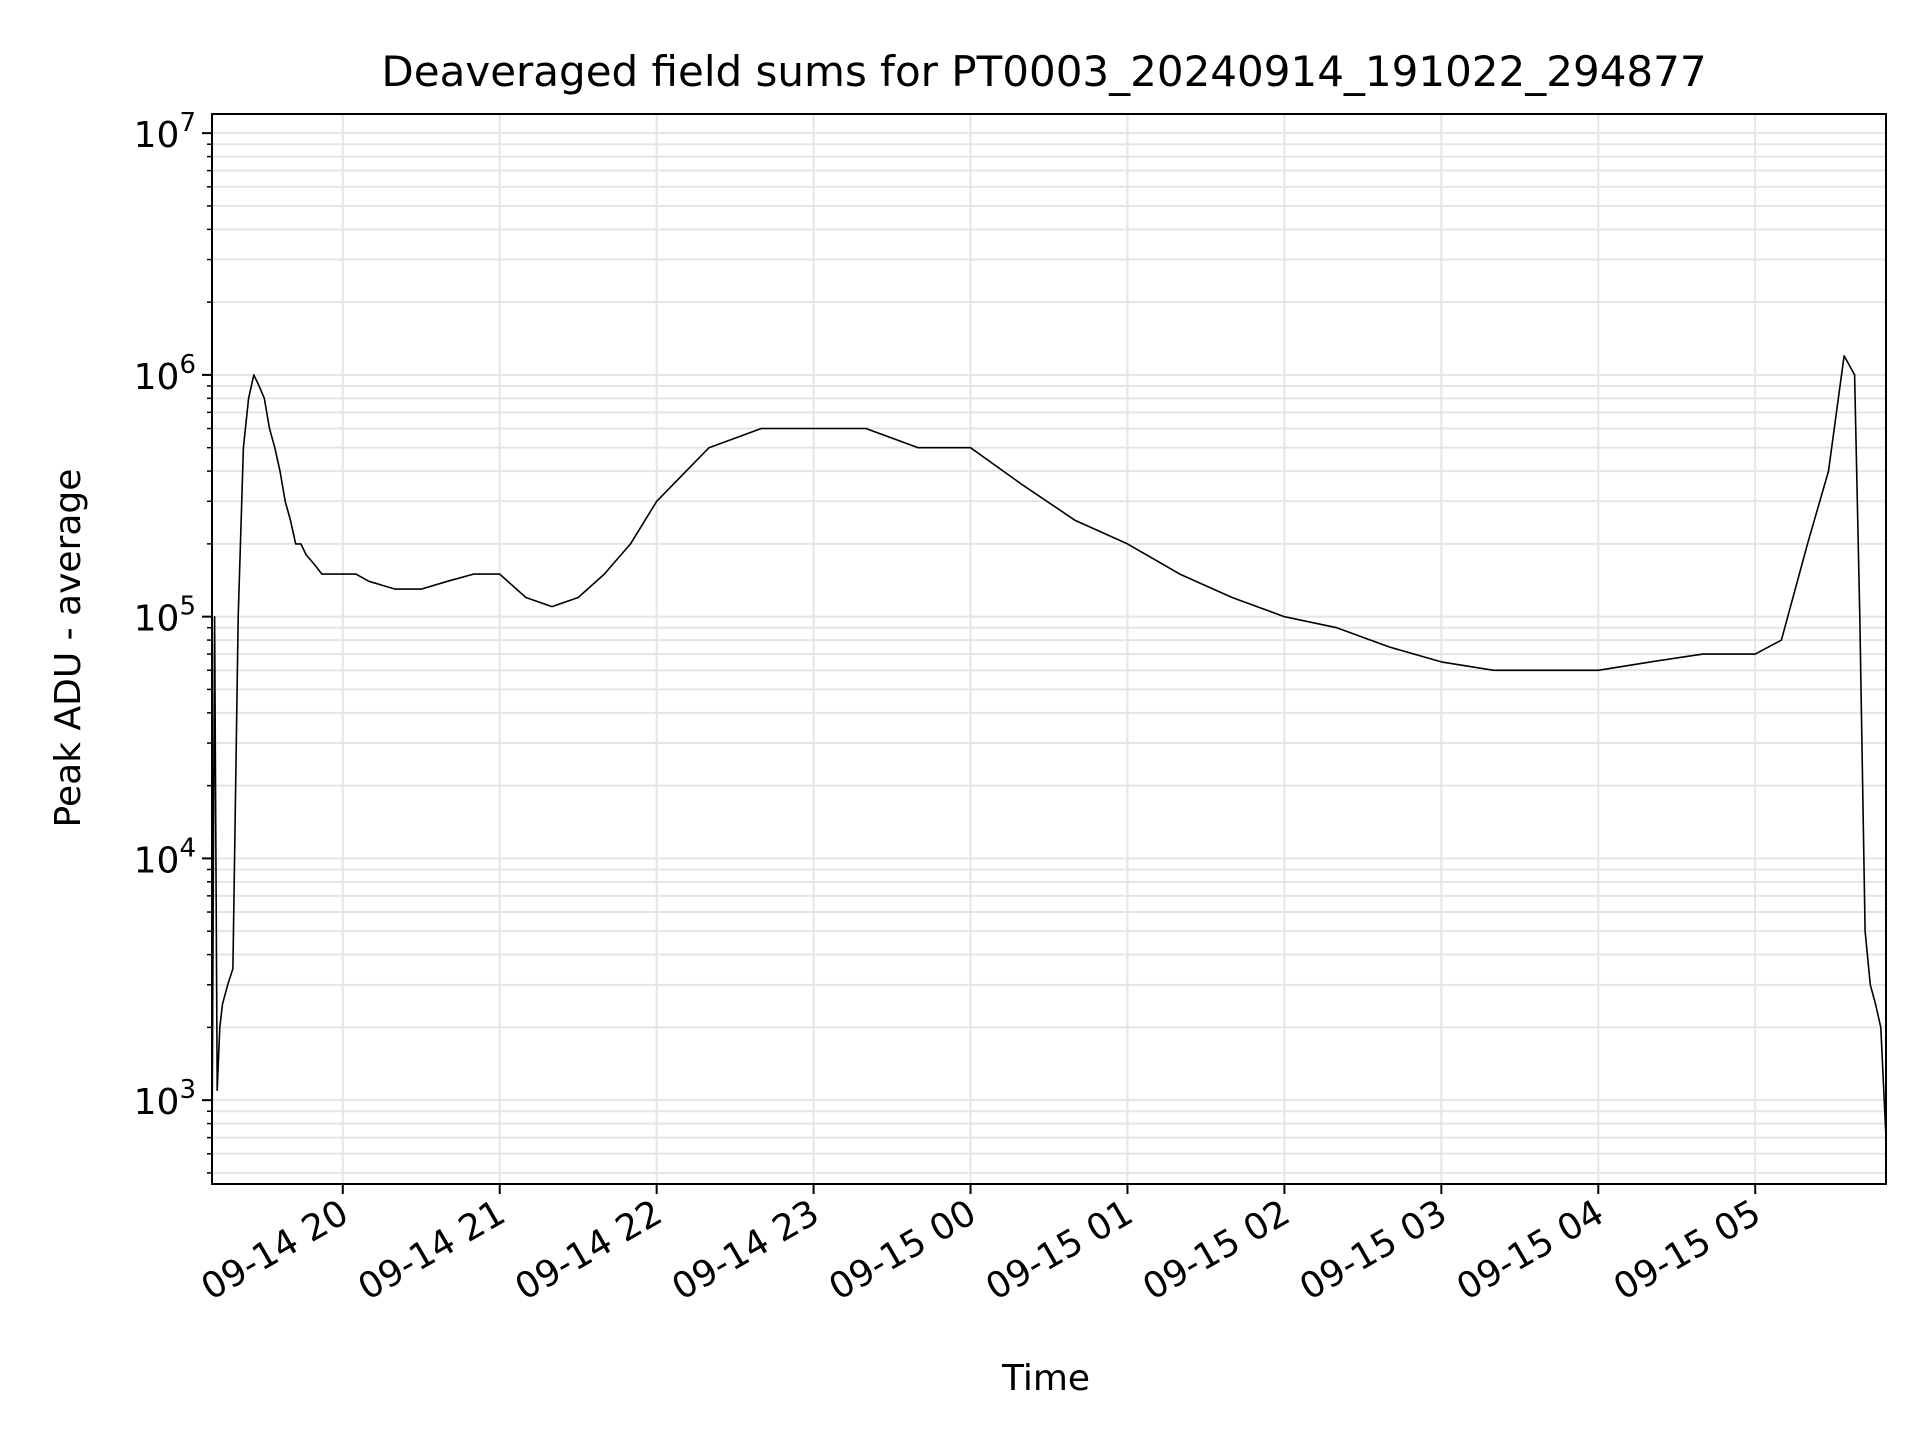 The height and width of the screenshot is (1445, 1920). Describe the element at coordinates (165, 857) in the screenshot. I see `y-tick-label: 10⁴` at that location.